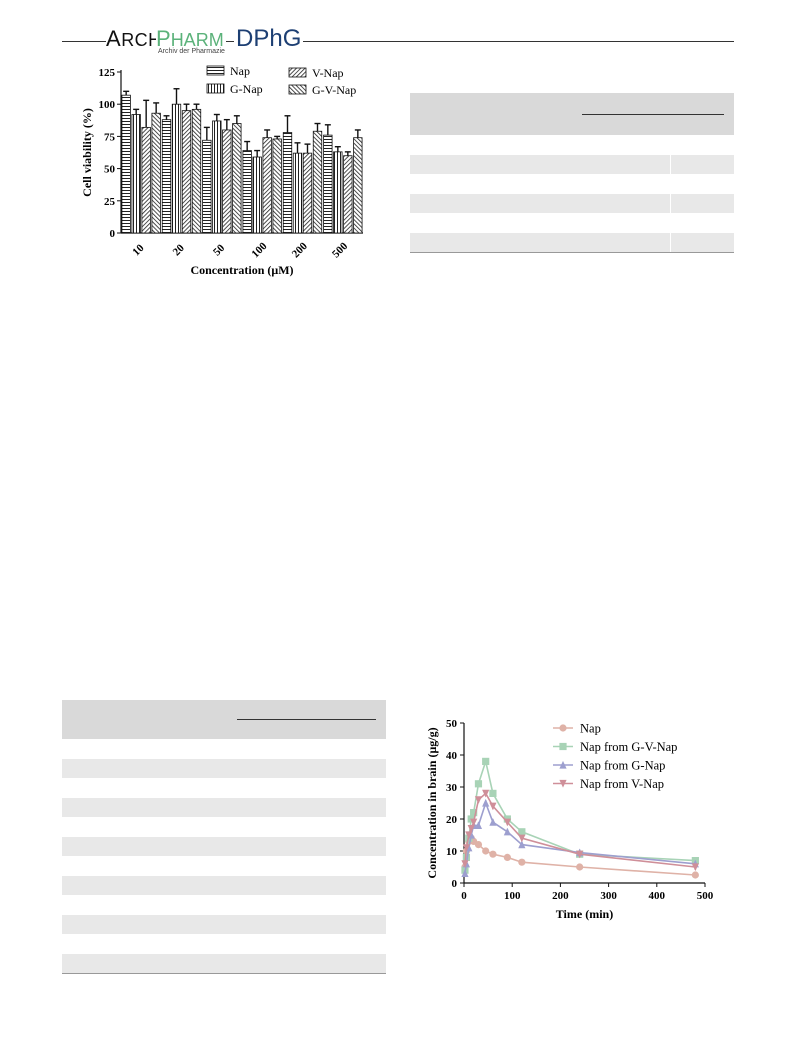 Image resolution: width=793 pixels, height=1043 pixels. What do you see at coordinates (452, 788) in the screenshot?
I see `y-tick-label: 30` at bounding box center [452, 788].